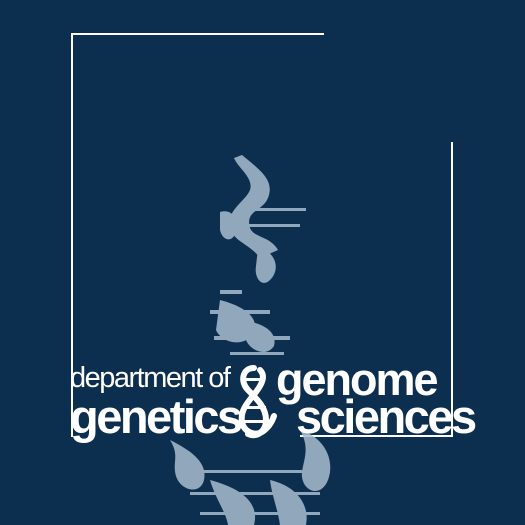 The width and height of the screenshot is (525, 525). I want to click on logo-line-department-of: department of, so click(149, 378).